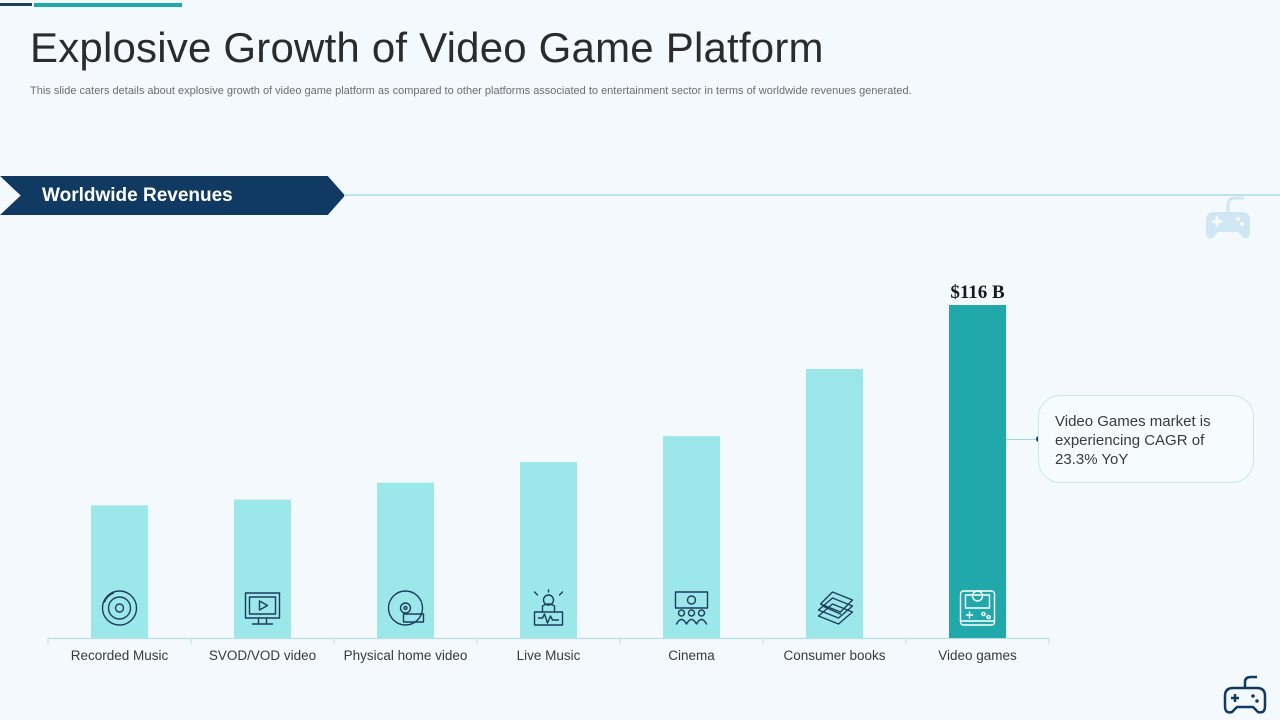 This screenshot has width=1280, height=720. I want to click on section-banner, so click(172, 195).